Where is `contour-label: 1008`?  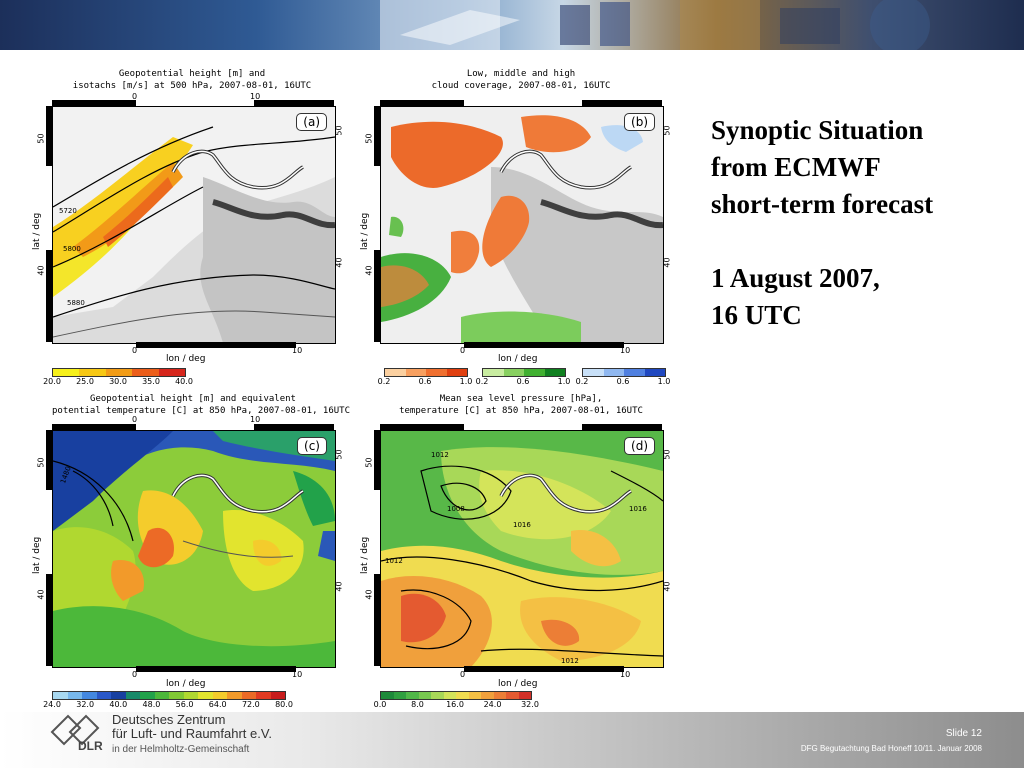 contour-label: 1008 is located at coordinates (456, 509).